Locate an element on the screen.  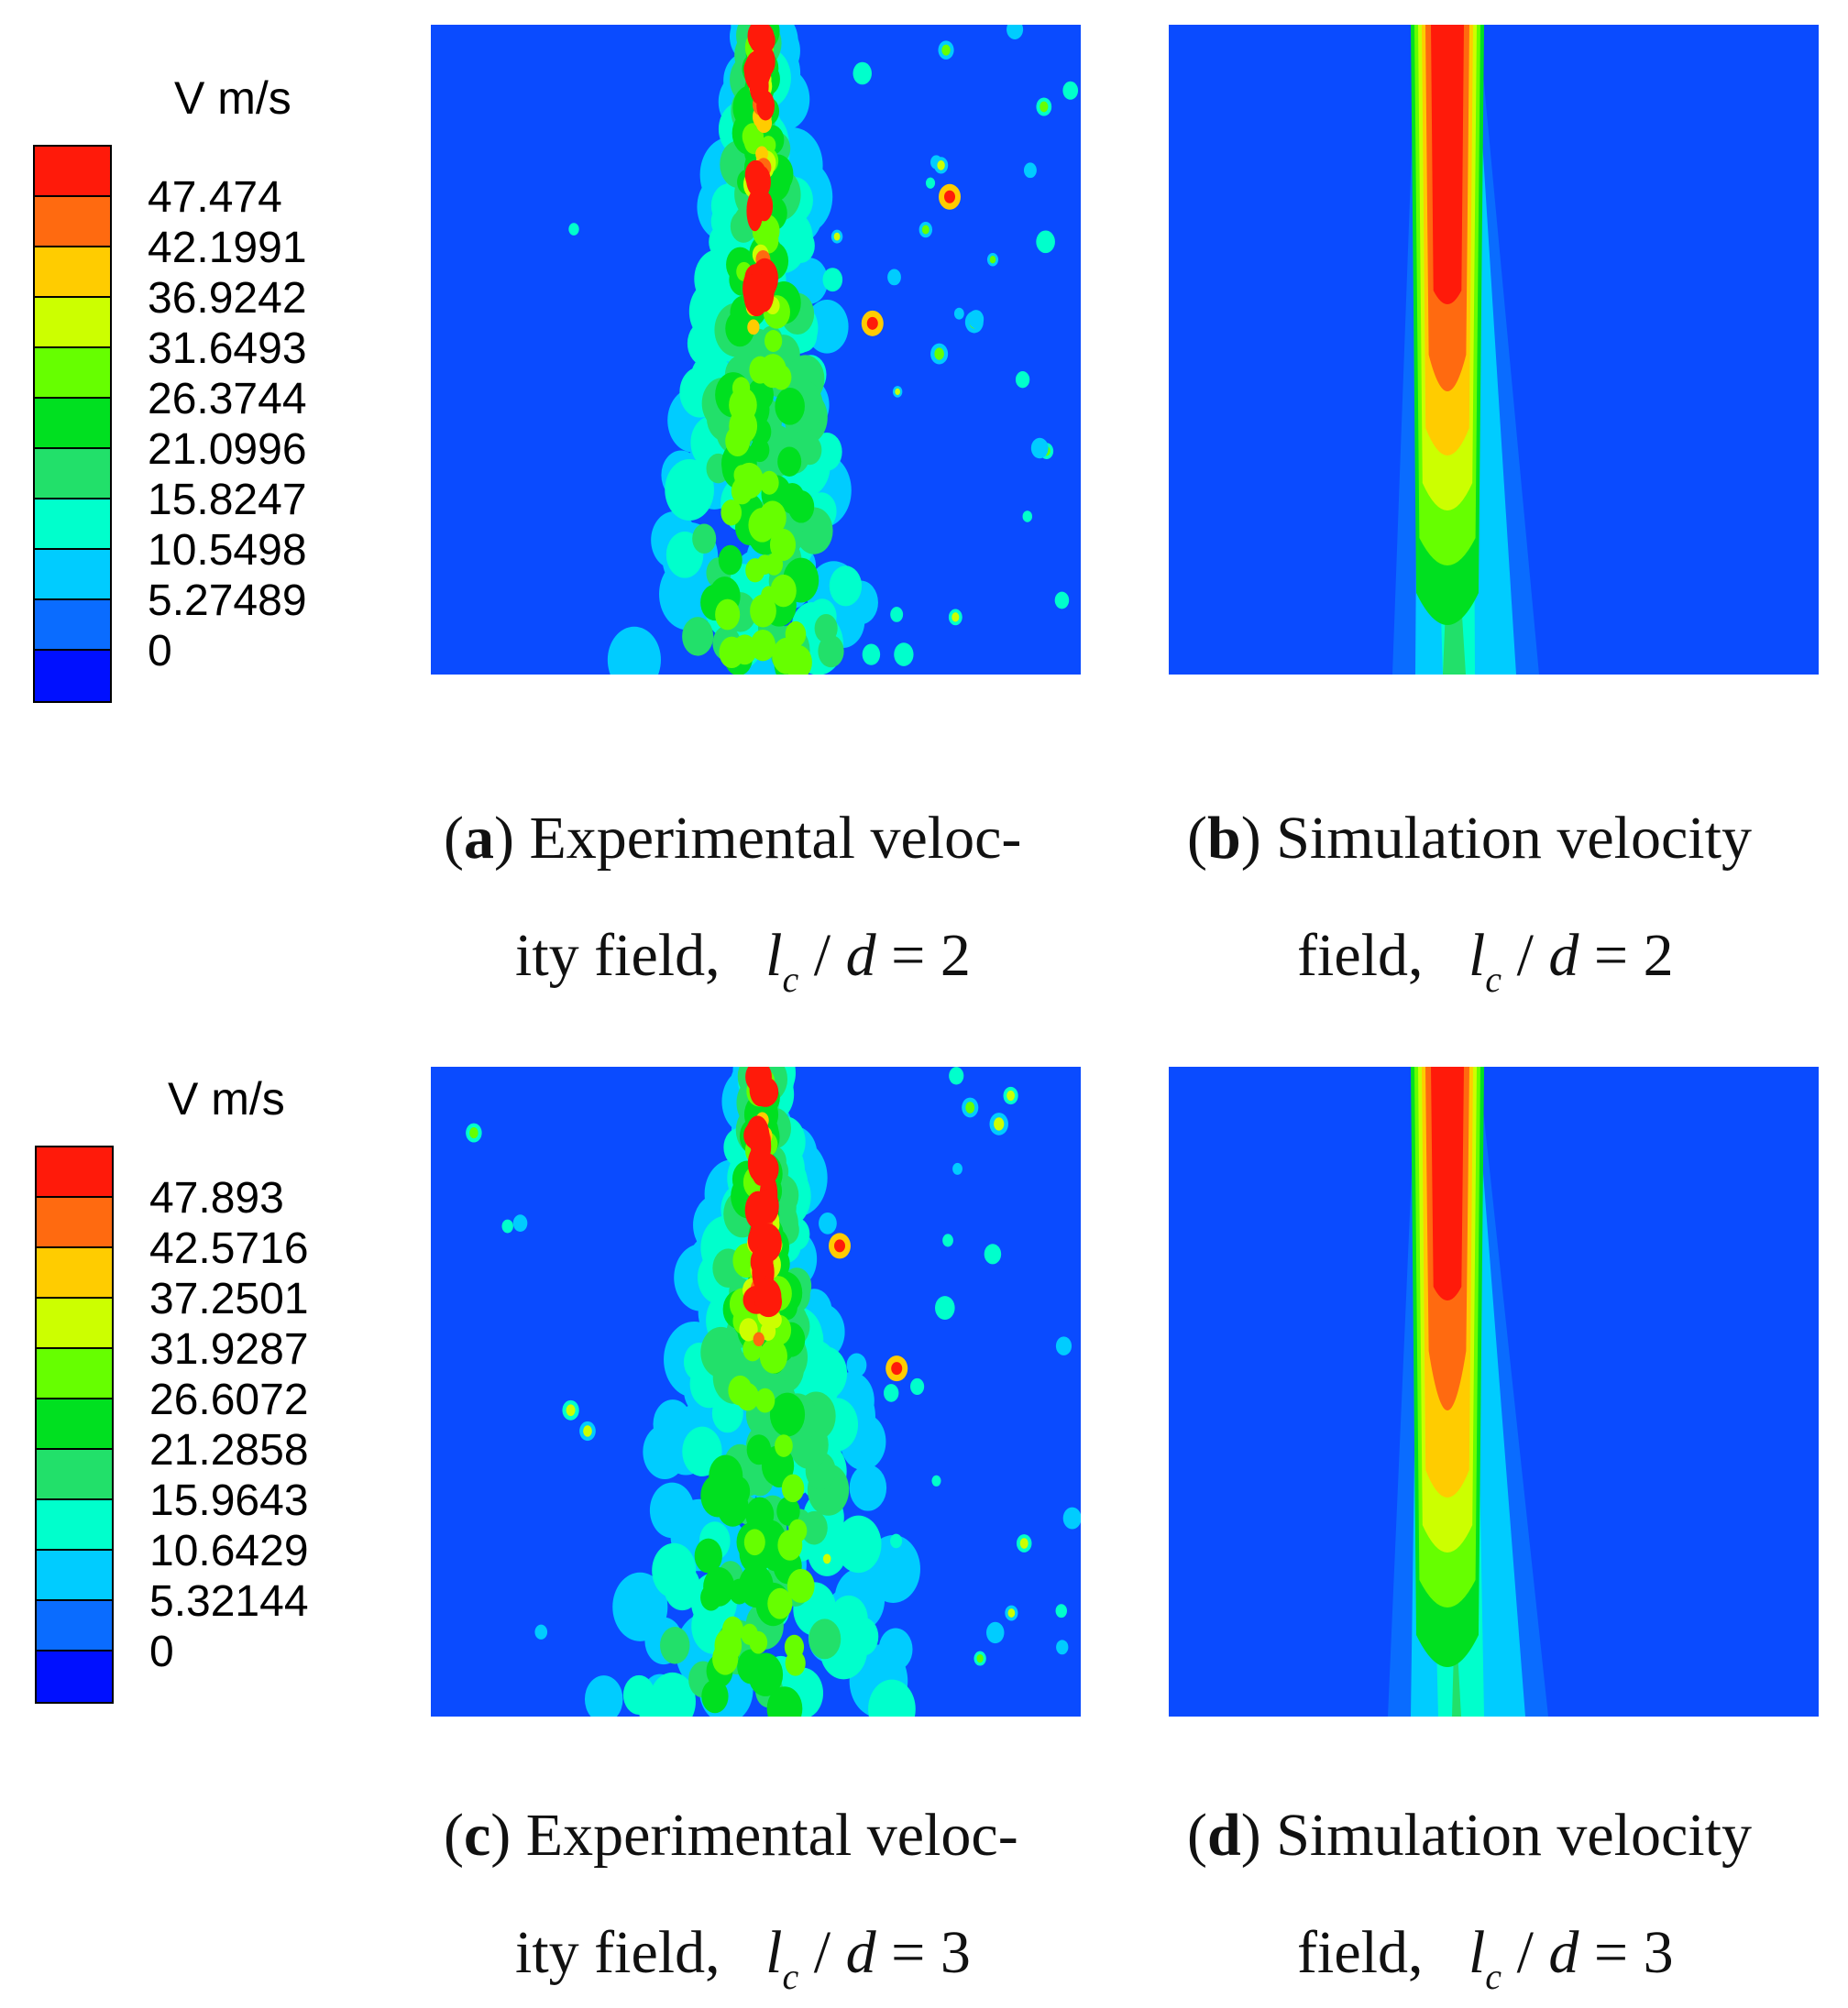
caption-b-text2: field, is located at coordinates (1360, 956).